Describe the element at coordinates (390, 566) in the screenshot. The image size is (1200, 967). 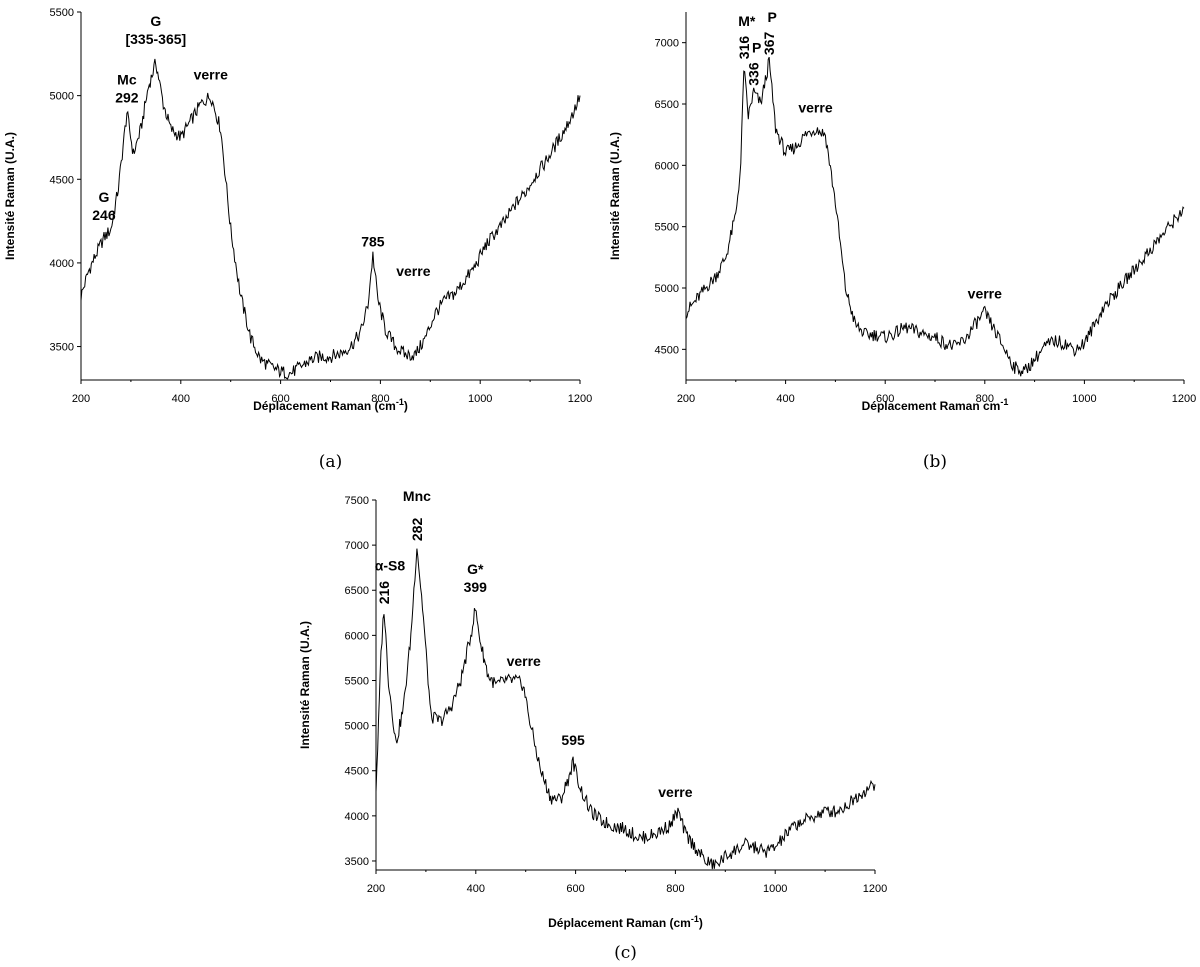
I see `peak-label: α-S8` at that location.